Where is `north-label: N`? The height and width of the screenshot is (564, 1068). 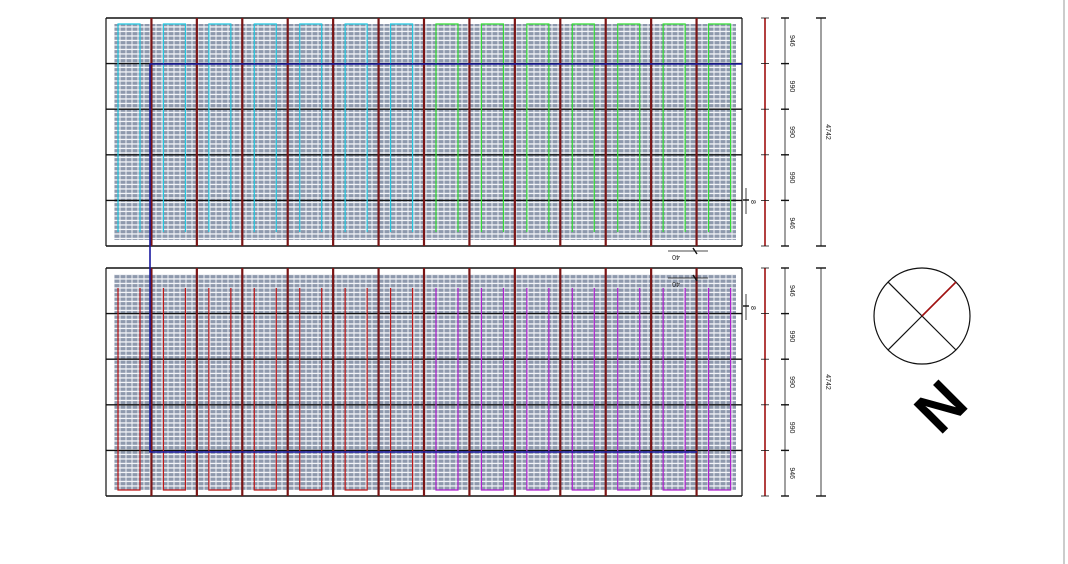 north-label: N is located at coordinates (941, 407).